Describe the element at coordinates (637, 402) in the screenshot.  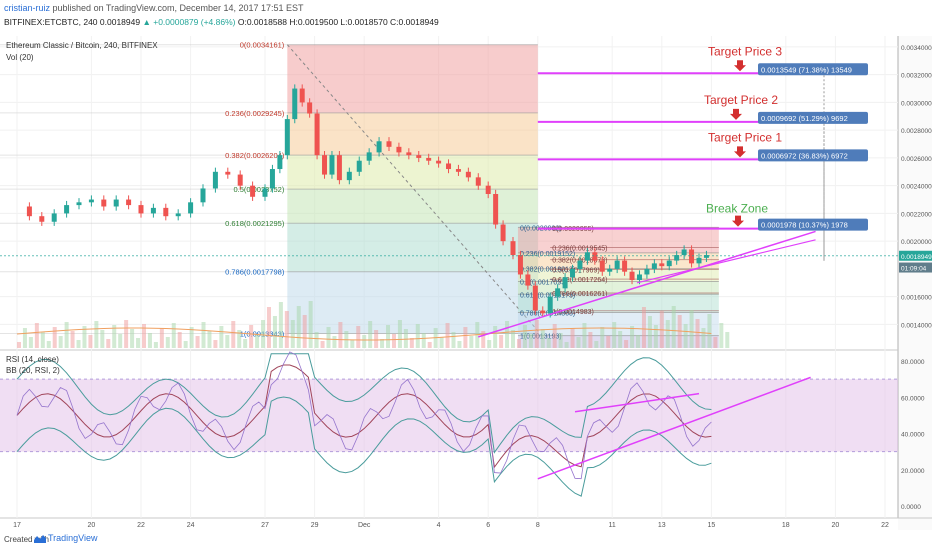
I see `rsi-trend-line-upper` at that location.